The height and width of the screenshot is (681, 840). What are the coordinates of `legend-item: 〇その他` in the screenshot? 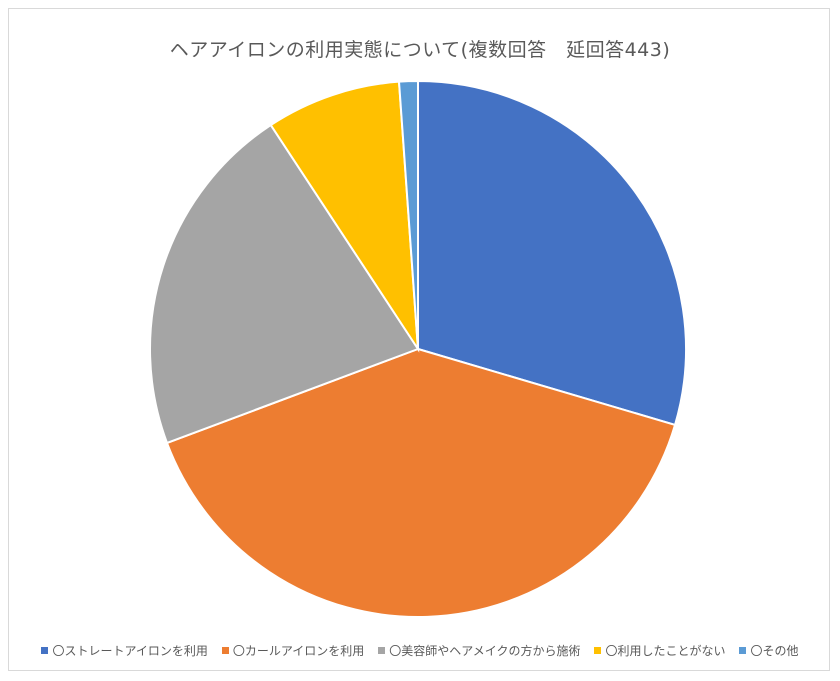 It's located at (769, 650).